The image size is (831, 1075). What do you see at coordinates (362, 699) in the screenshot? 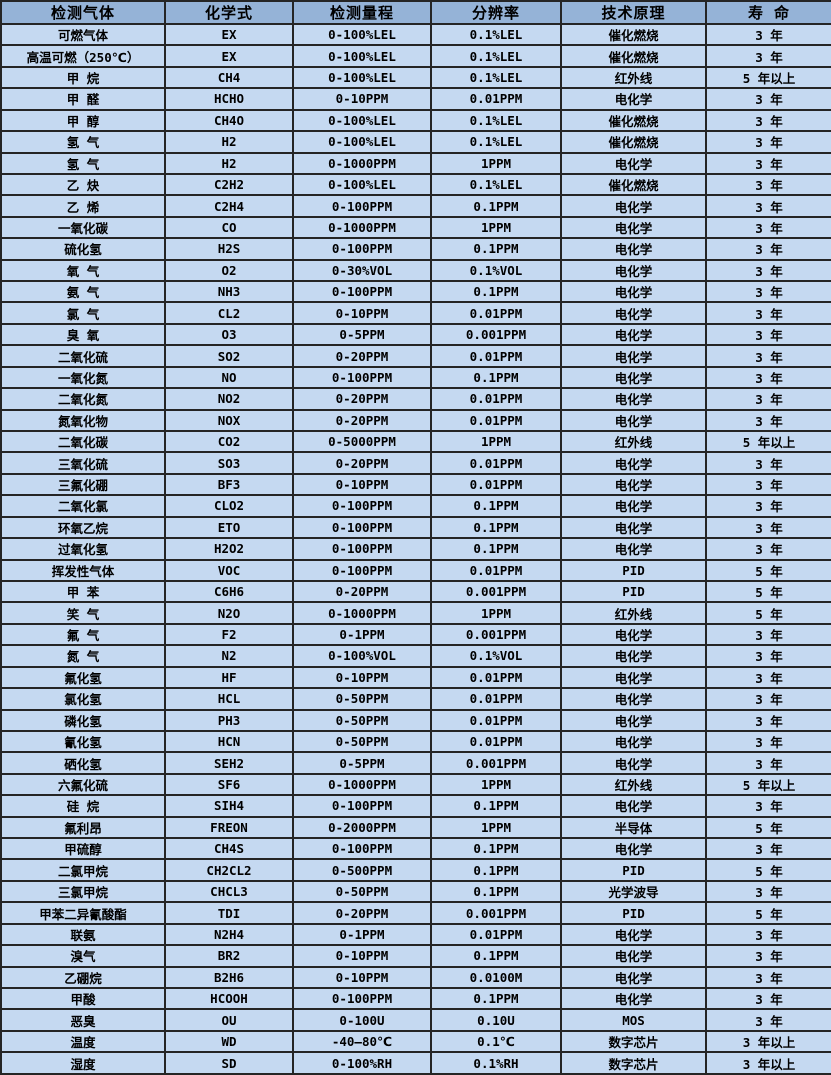
I see `table-cell: 0-50PPM` at bounding box center [362, 699].